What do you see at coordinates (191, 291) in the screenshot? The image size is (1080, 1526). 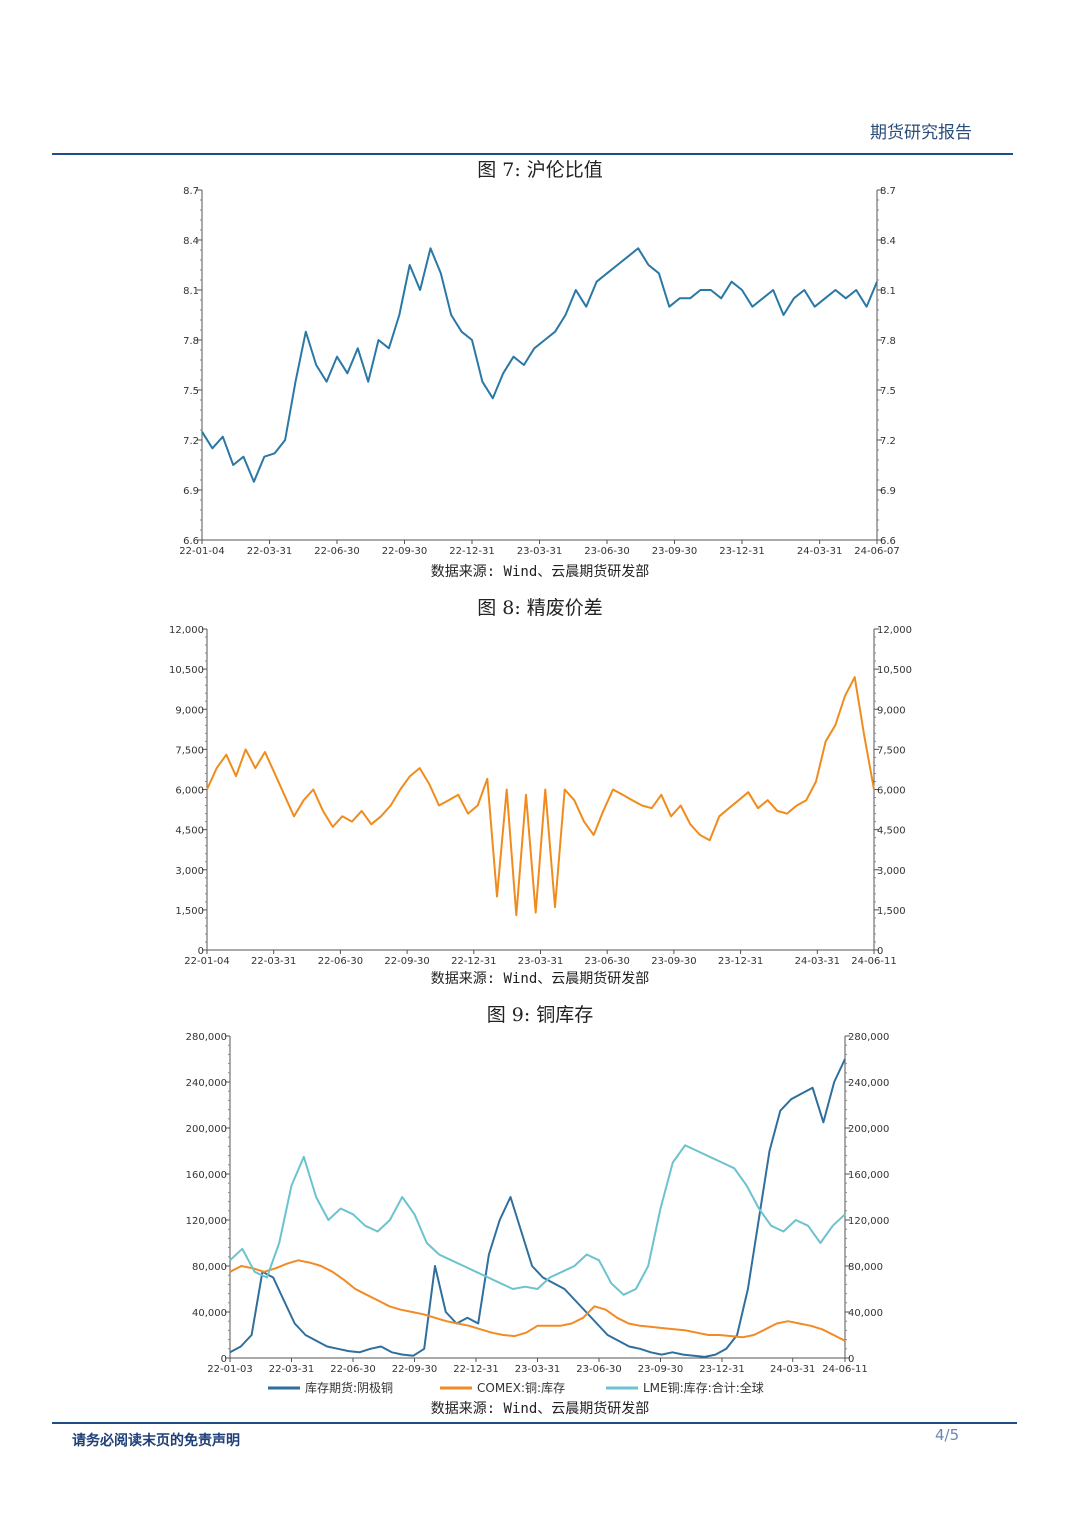 I see `y-tick-label-left: 8.1` at bounding box center [191, 291].